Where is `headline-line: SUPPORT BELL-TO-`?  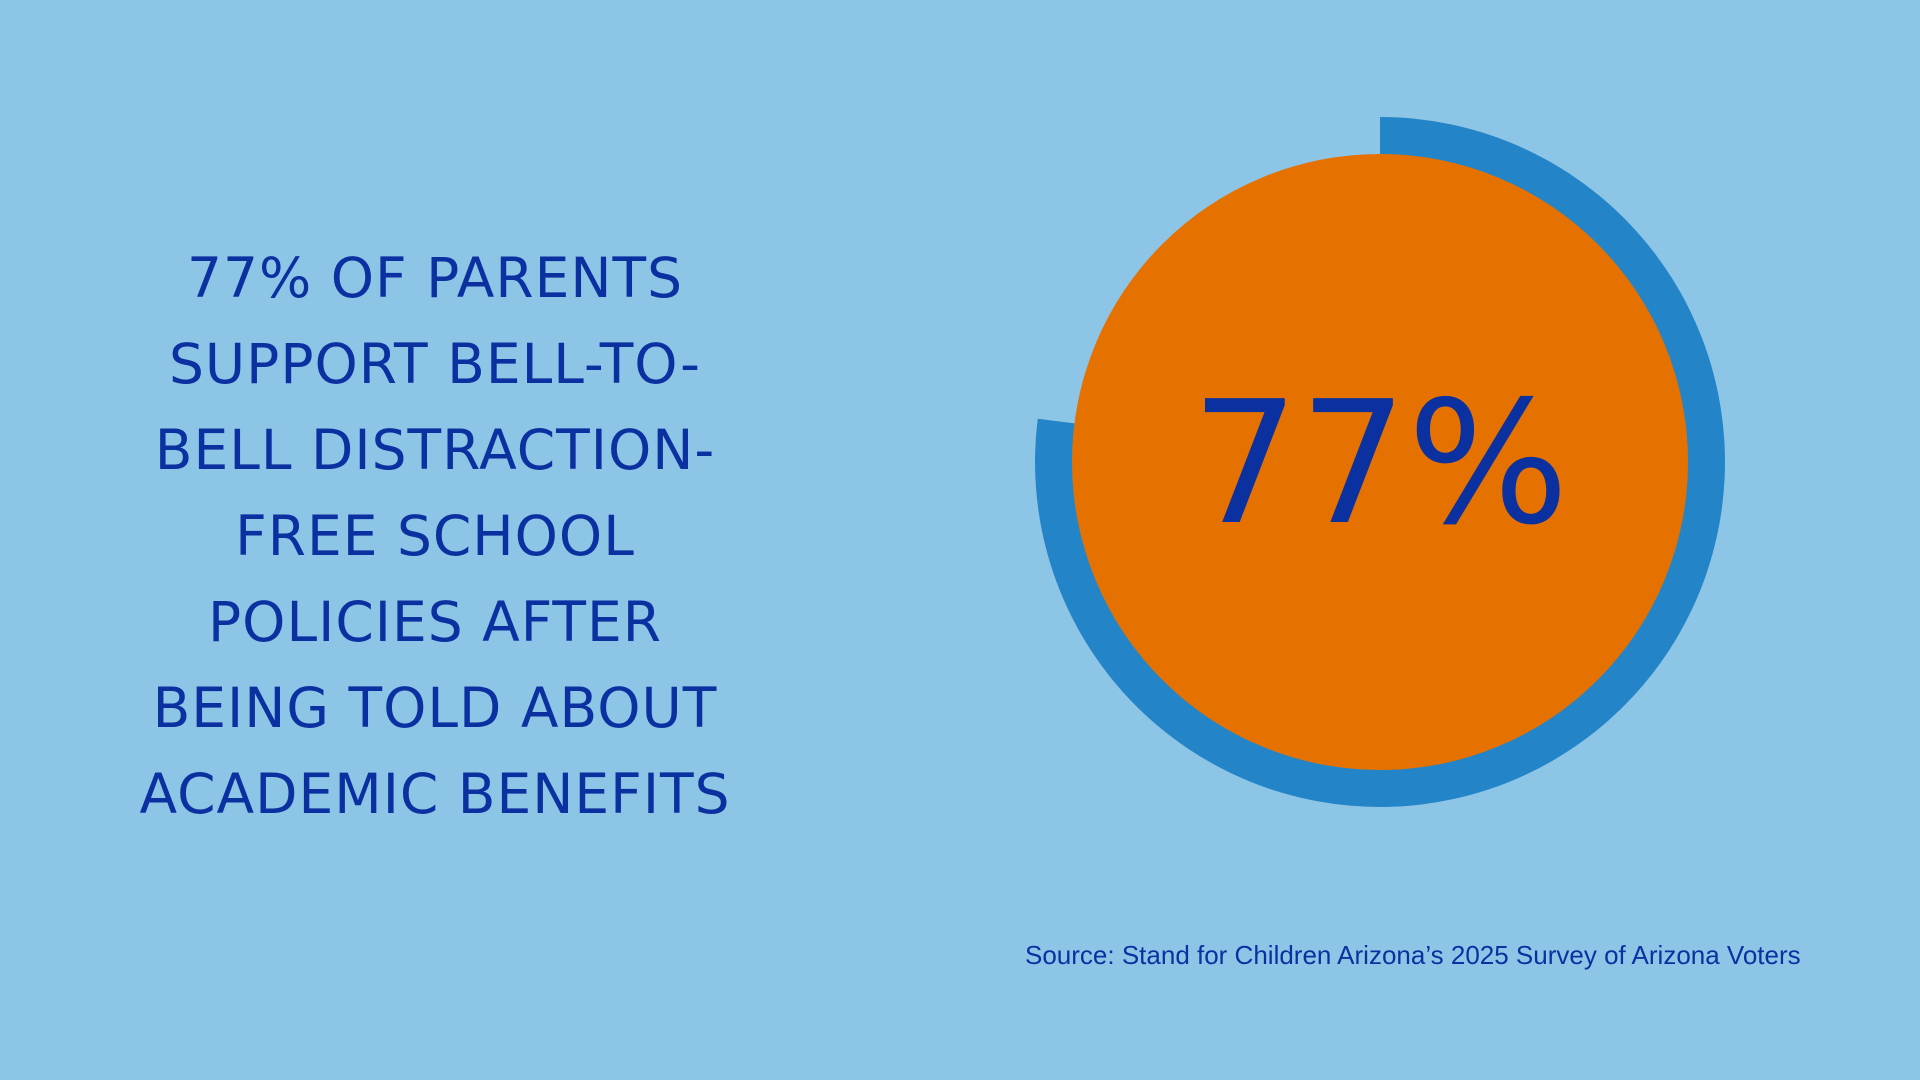 headline-line: SUPPORT BELL-TO- is located at coordinates (435, 364).